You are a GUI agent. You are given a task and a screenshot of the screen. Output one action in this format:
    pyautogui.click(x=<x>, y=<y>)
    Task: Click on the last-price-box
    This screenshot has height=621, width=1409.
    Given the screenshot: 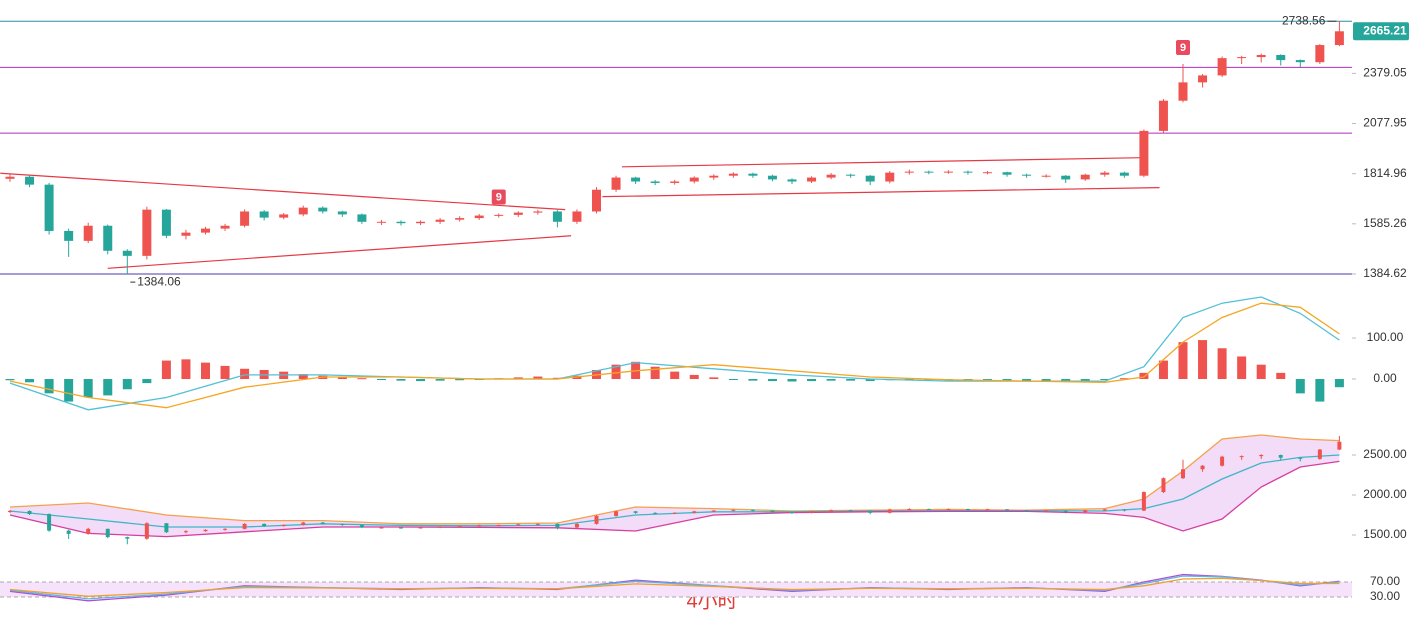 What is the action you would take?
    pyautogui.click(x=1381, y=31)
    